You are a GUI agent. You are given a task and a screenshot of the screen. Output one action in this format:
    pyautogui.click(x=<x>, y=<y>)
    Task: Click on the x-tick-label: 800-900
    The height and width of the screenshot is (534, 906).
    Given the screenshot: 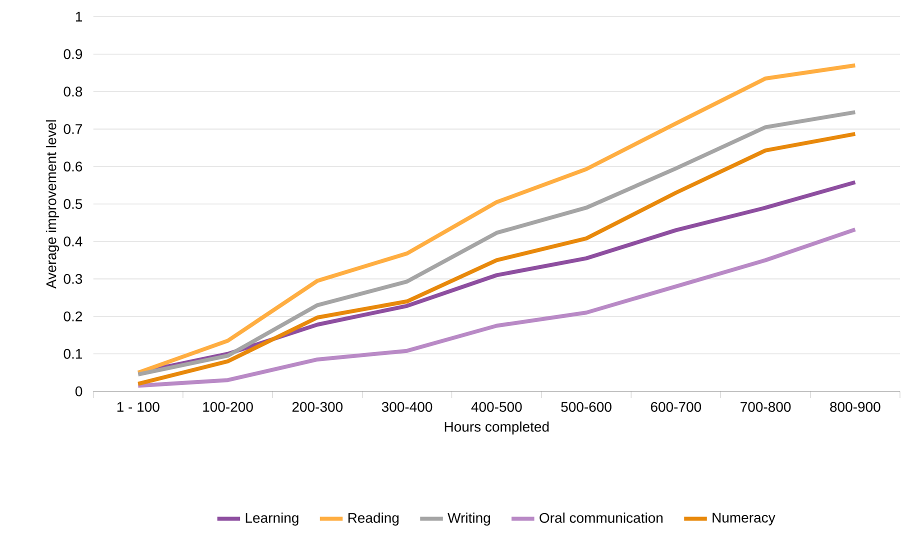 What is the action you would take?
    pyautogui.click(x=855, y=407)
    